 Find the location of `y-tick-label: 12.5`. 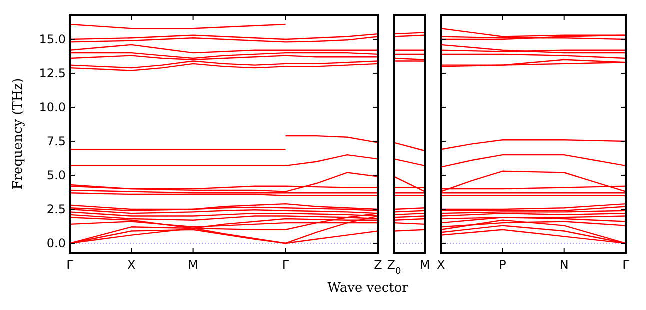

y-tick-label: 12.5 is located at coordinates (52, 73).